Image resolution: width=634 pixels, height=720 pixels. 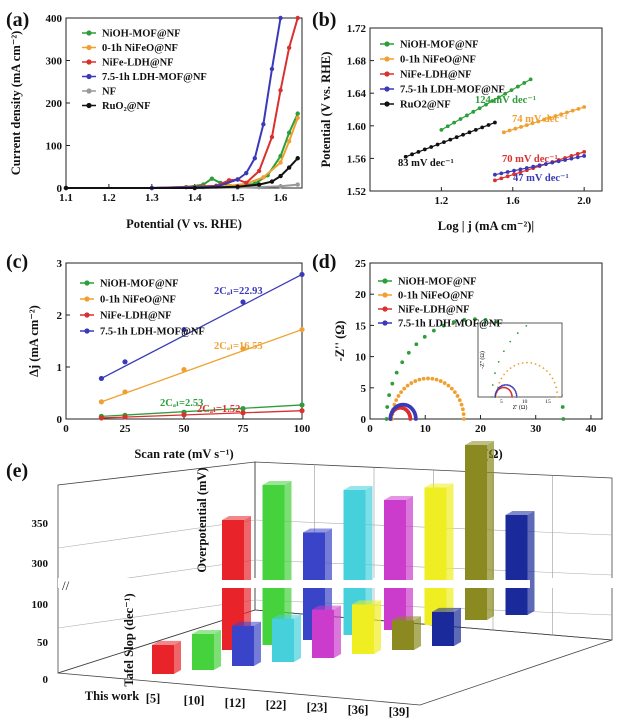 I want to click on panel-d-inset-xlabel: Z' (Ω), so click(x=520, y=407).